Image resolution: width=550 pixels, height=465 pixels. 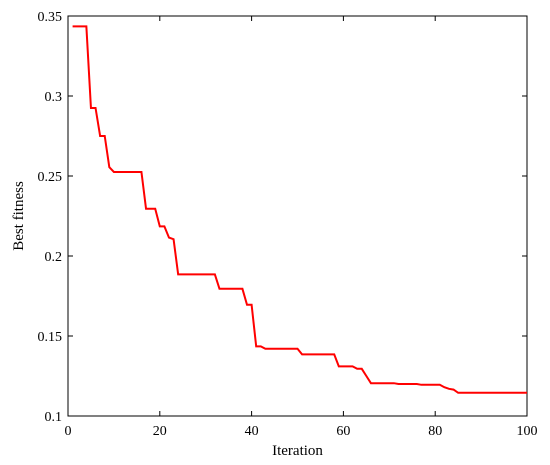 I want to click on y-tick-label: 0.1, so click(x=54, y=417).